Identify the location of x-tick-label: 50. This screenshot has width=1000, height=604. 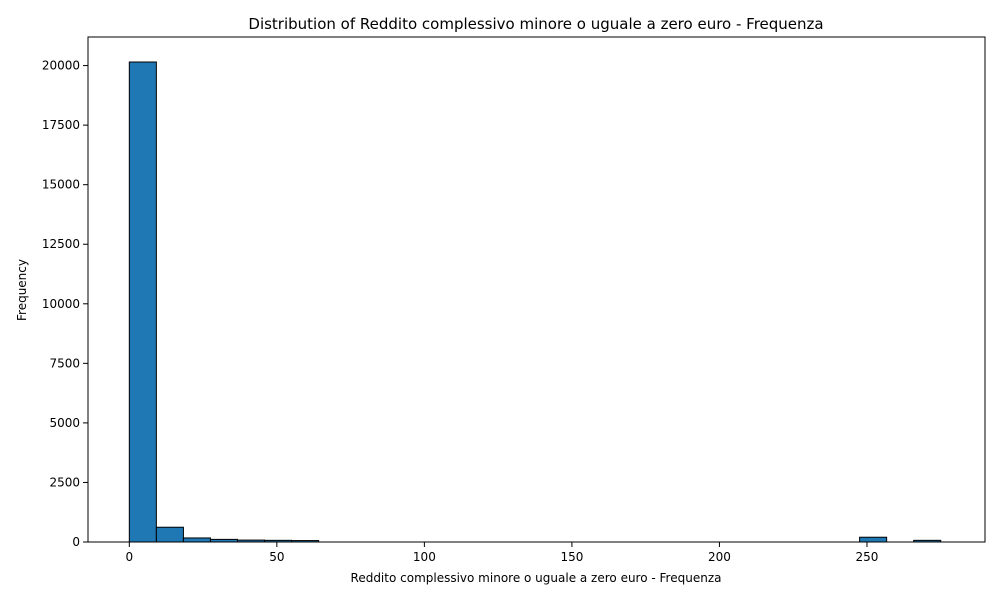
(276, 557).